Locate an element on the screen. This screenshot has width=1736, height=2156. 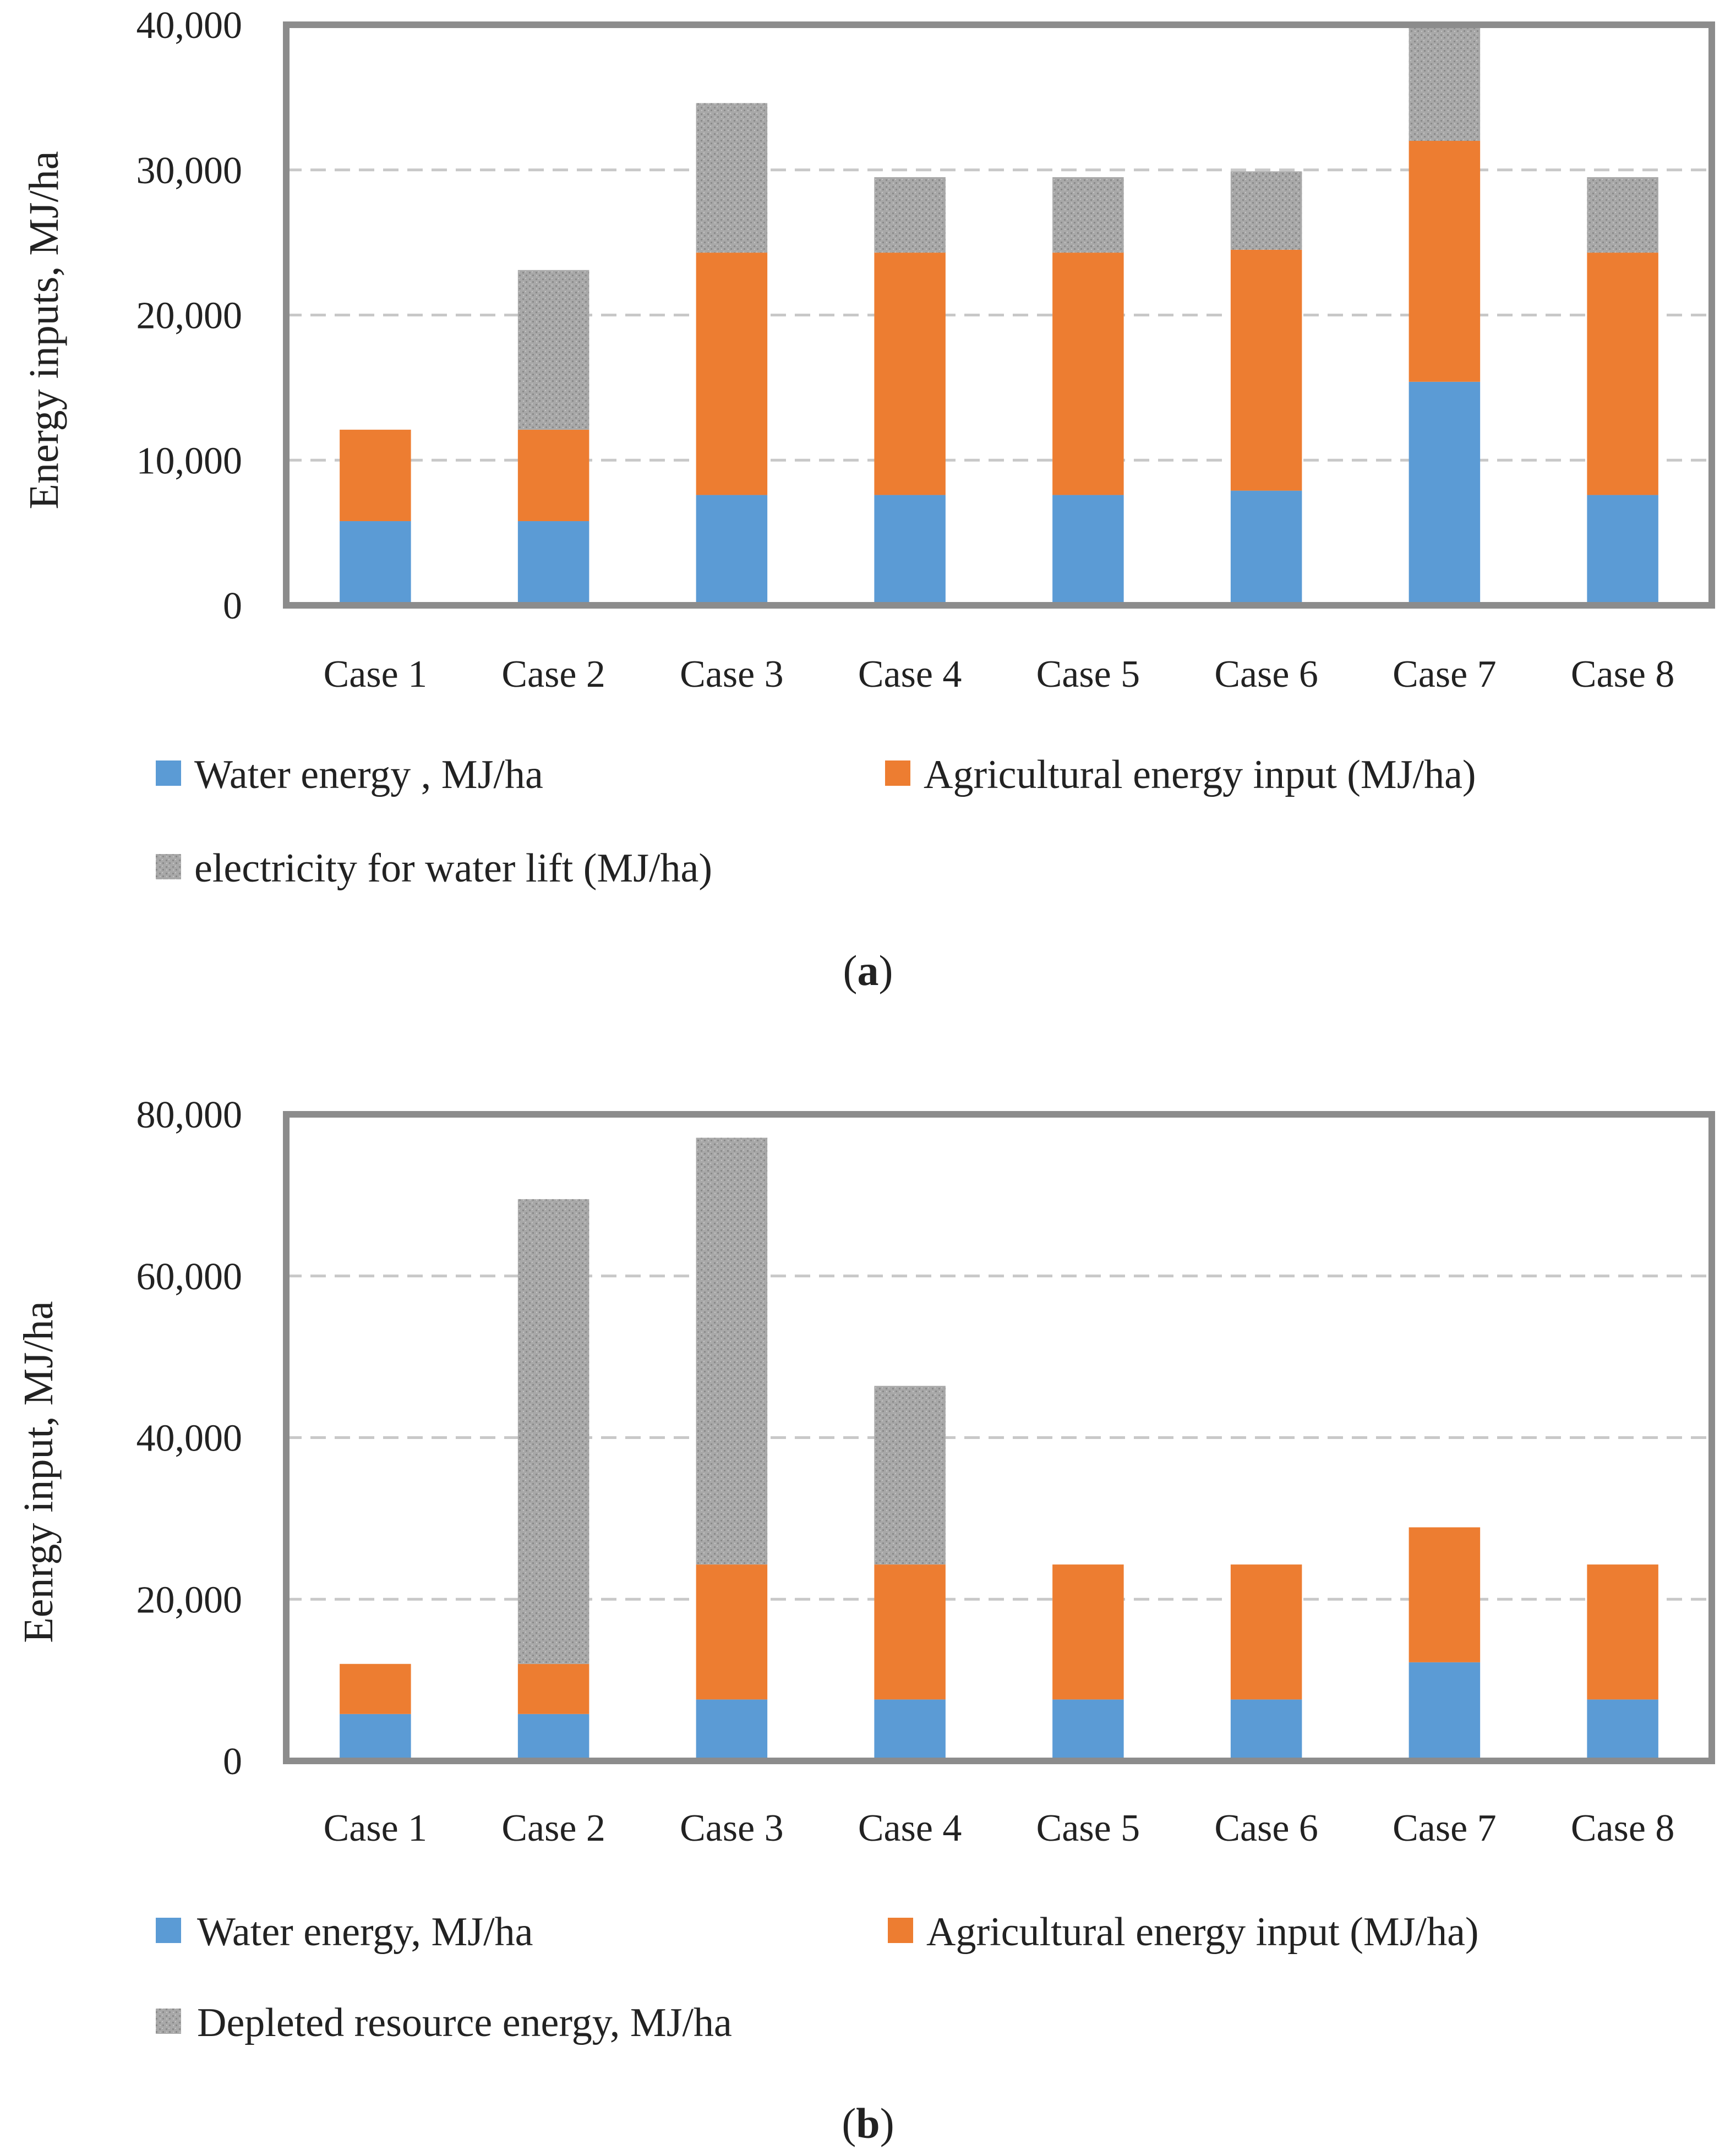
figure-caption-b: (b) is located at coordinates (868, 2123).